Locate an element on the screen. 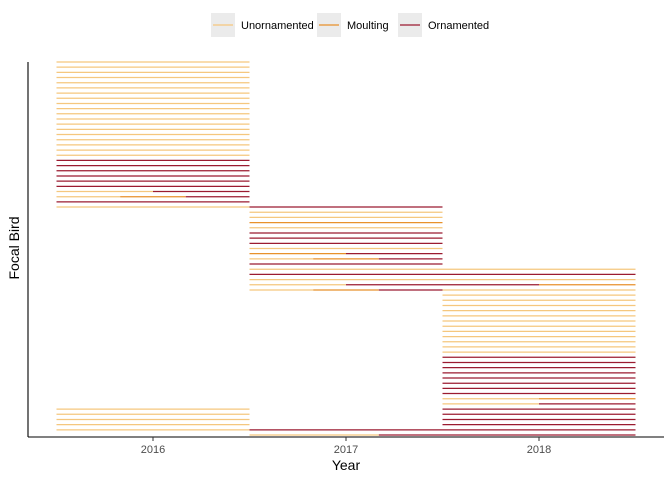 This screenshot has height=480, width=672. year-block-2018 is located at coordinates (539, 352).